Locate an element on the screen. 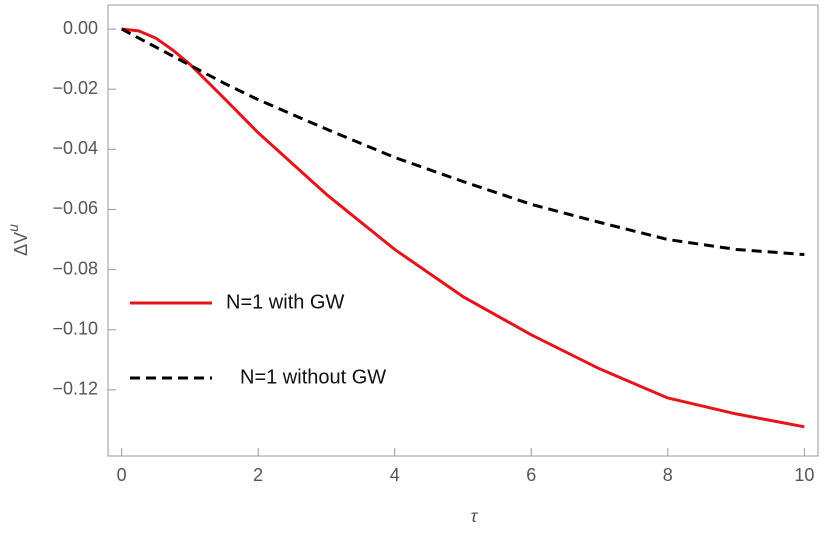 This screenshot has height=536, width=830. y-axis-label-superscript: u is located at coordinates (13, 228).